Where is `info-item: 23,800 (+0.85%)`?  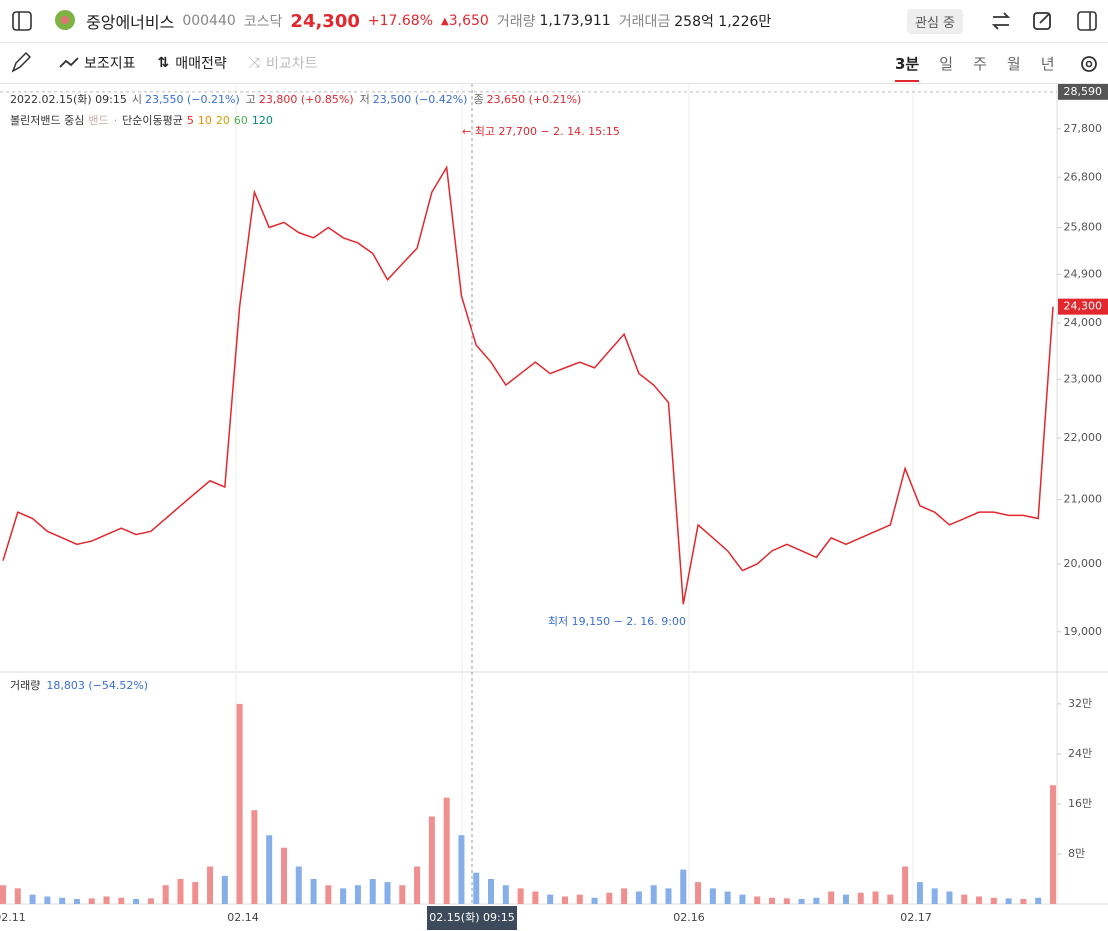
info-item: 23,800 (+0.85%) is located at coordinates (306, 99).